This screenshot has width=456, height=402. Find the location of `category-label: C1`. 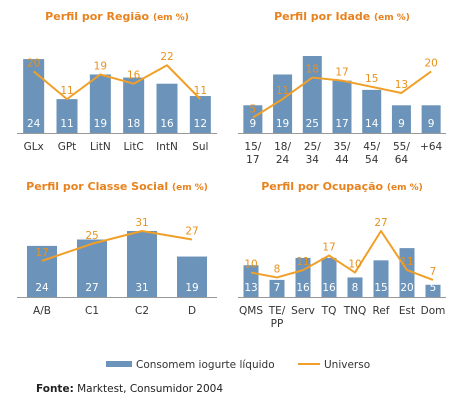

category-label: C1 is located at coordinates (92, 311).